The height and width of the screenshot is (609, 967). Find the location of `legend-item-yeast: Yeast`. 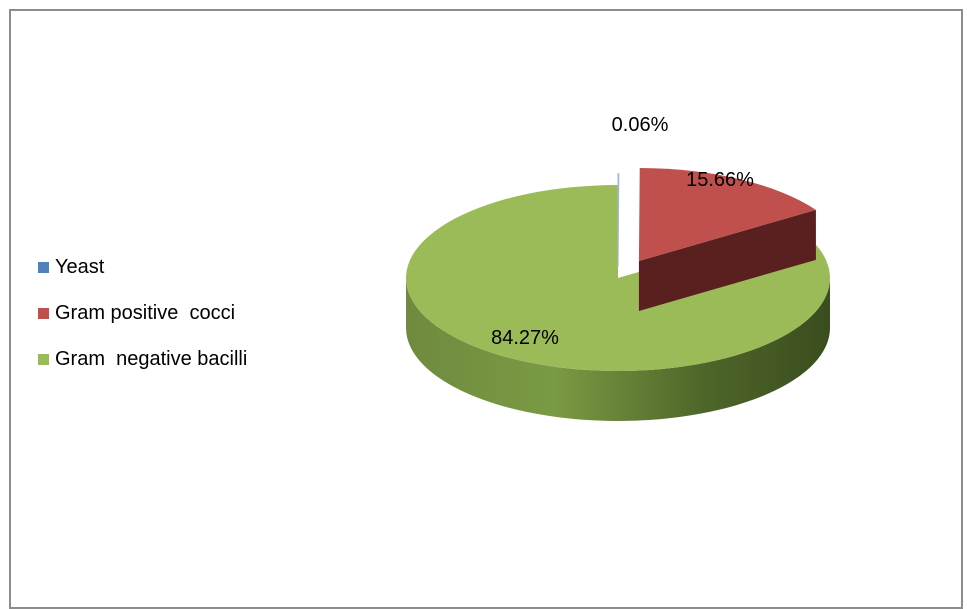

legend-item-yeast: Yeast is located at coordinates (142, 267).